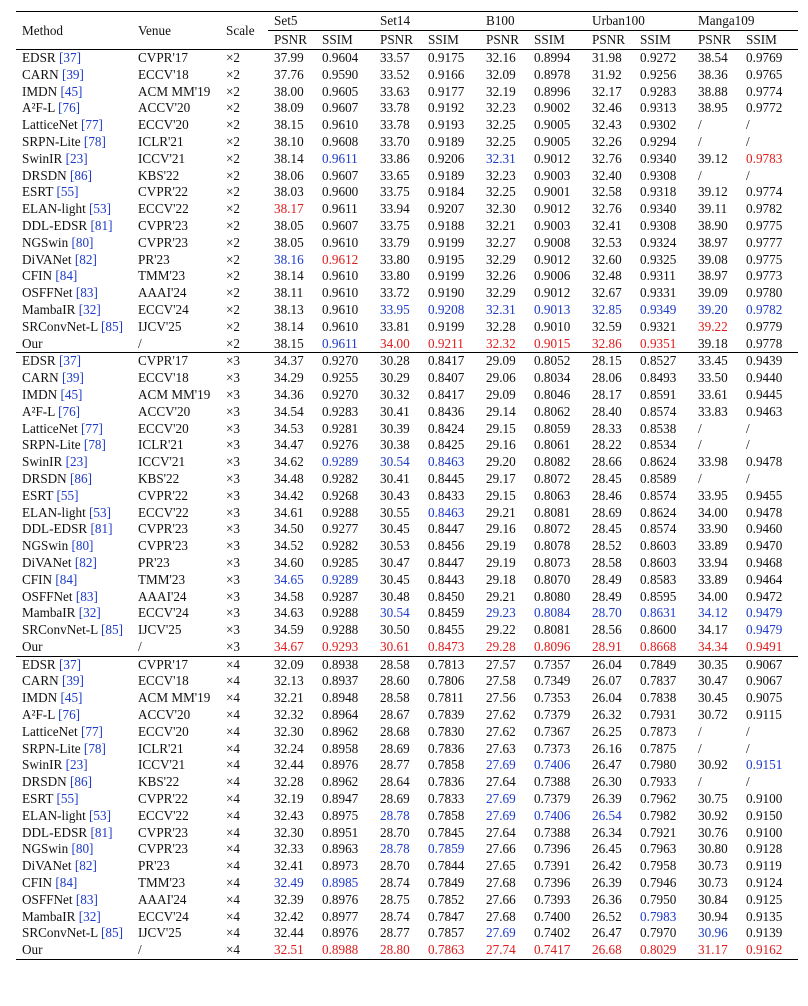 Image resolution: width=808 pixels, height=1006 pixels. I want to click on ssim-cell: 0.9206, so click(446, 158).